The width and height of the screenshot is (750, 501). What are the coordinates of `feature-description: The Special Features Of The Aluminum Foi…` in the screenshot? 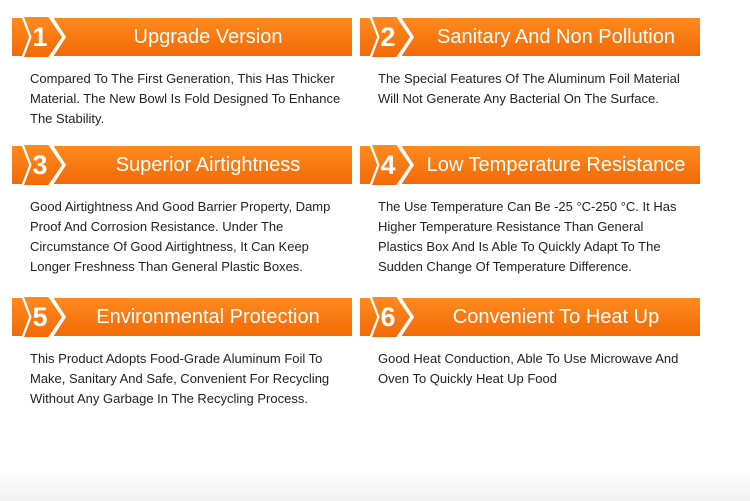 It's located at (529, 88).